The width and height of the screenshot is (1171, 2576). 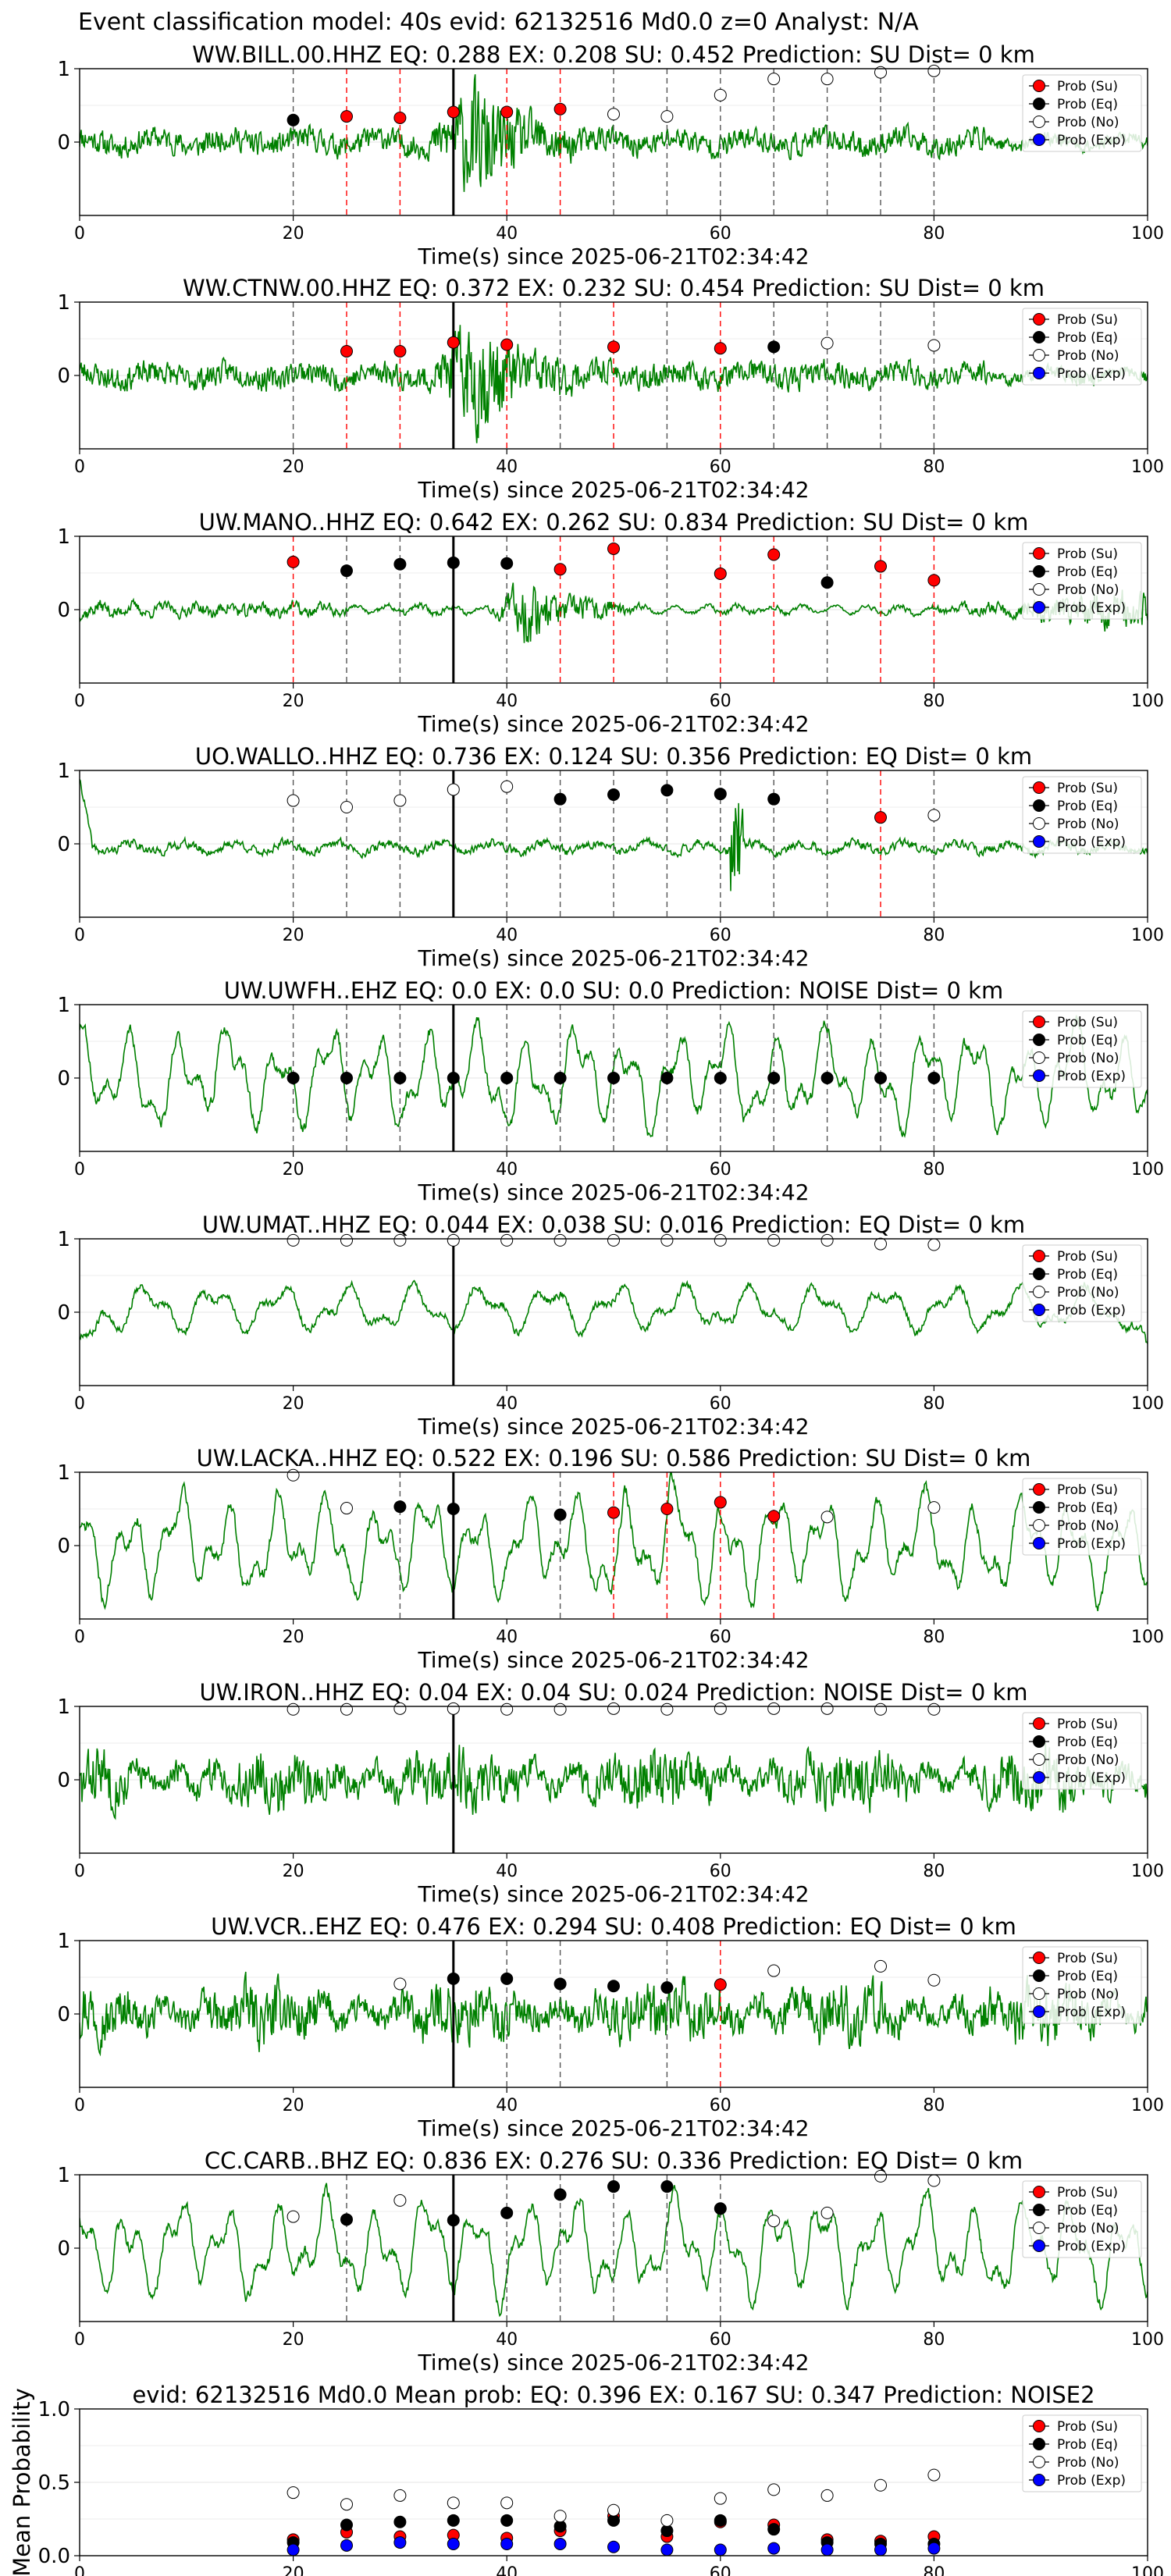 What do you see at coordinates (22, 2482) in the screenshot?
I see `y-axis-label: Mean Probability` at bounding box center [22, 2482].